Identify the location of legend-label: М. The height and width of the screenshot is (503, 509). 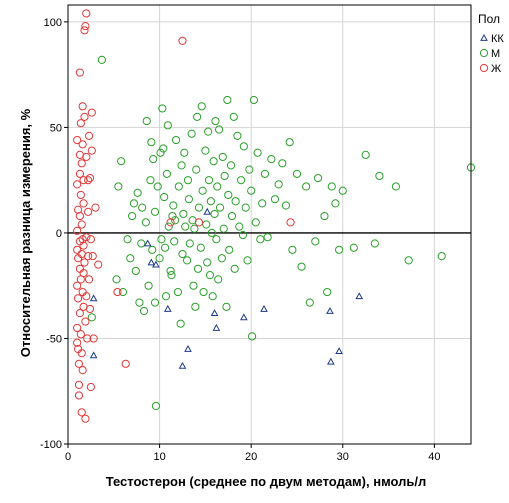
(495, 54).